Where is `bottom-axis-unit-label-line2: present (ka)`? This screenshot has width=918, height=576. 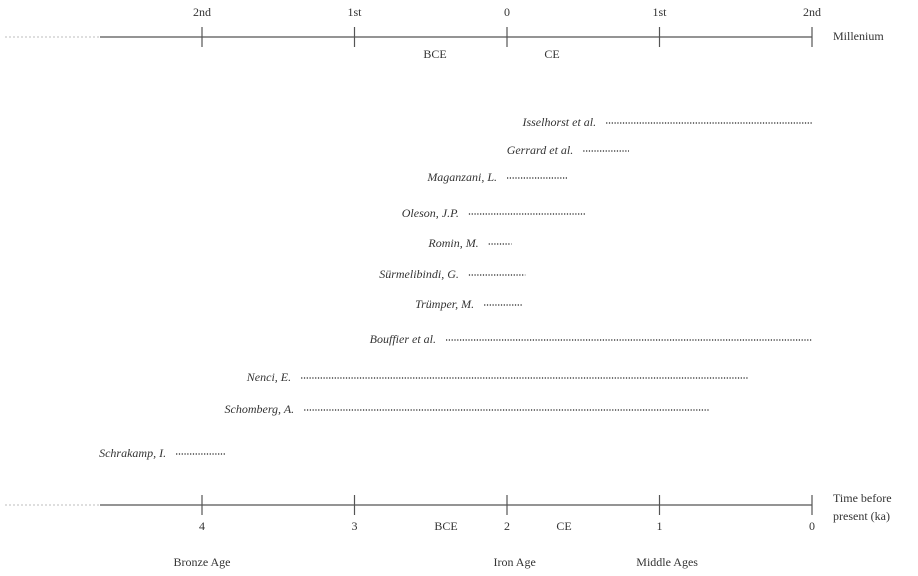
bottom-axis-unit-label-line2: present (ka) is located at coordinates (861, 516).